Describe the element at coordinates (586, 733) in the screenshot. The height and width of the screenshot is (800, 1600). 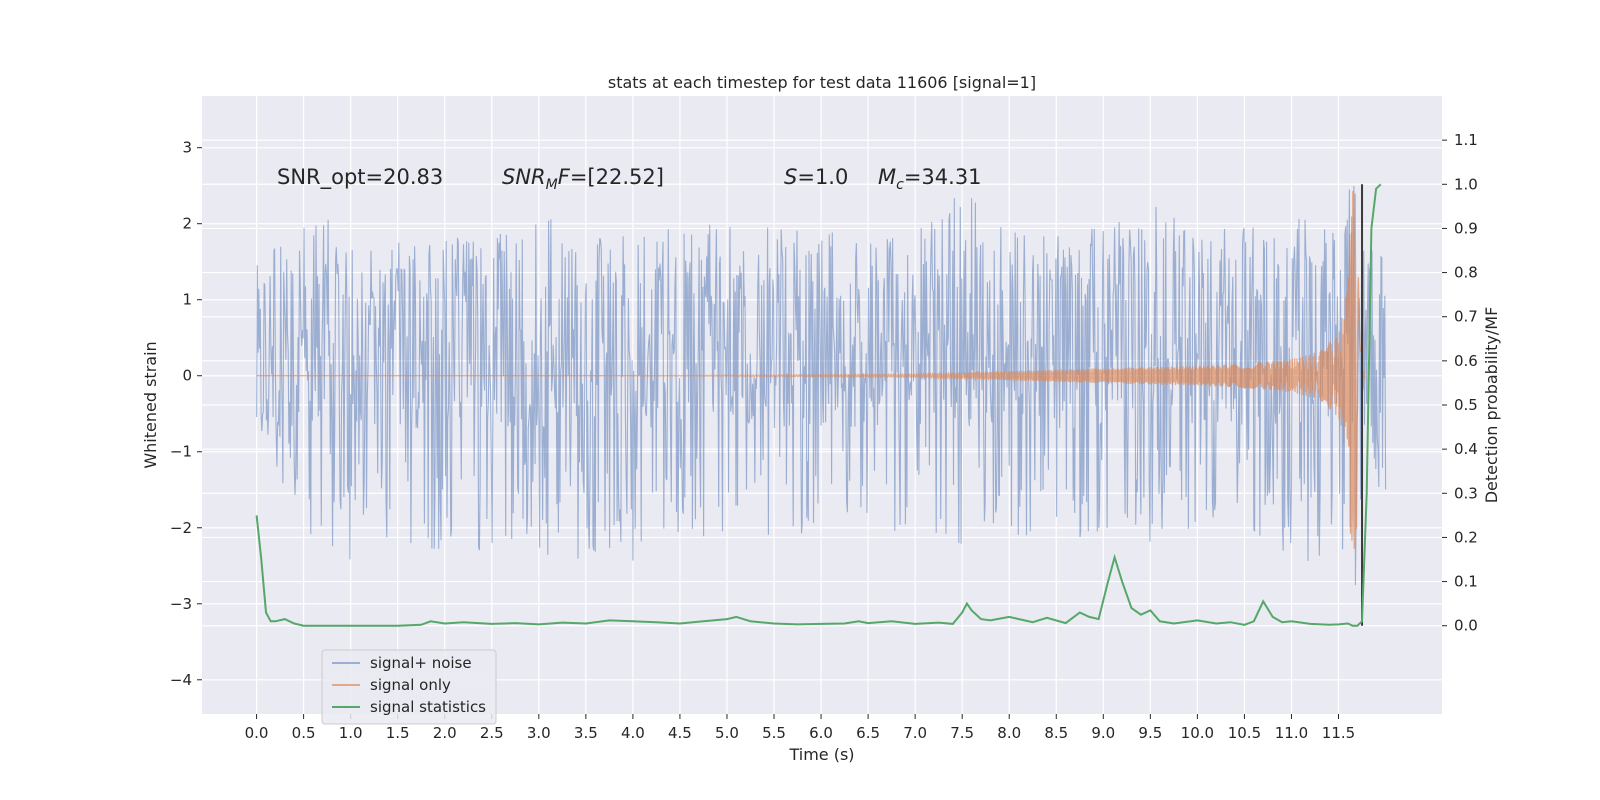
I see `x-tick-label: 3.5` at that location.